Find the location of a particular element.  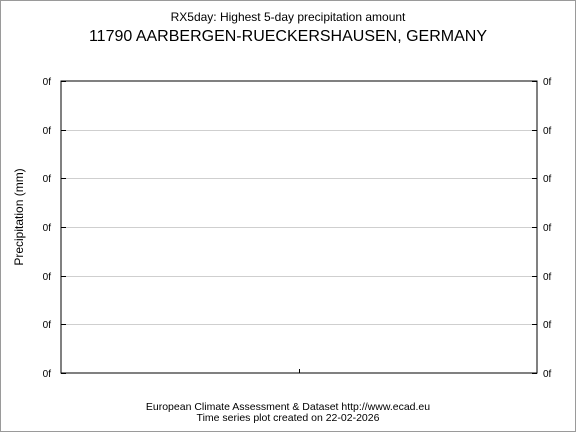

chart-subtitle: 11790 AARBERGEN-RUECKERSHAUSEN, GERMANY is located at coordinates (288, 36).